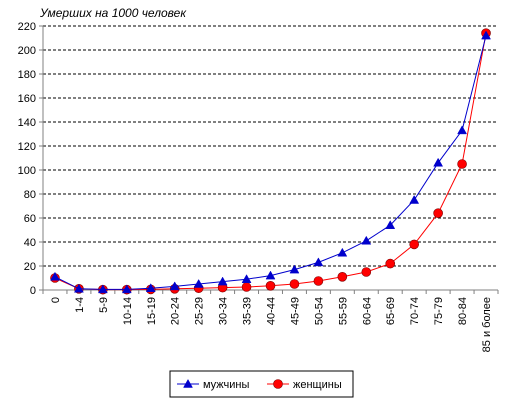 The height and width of the screenshot is (406, 514). I want to click on x-tick-label: 75-79, so click(439, 311).